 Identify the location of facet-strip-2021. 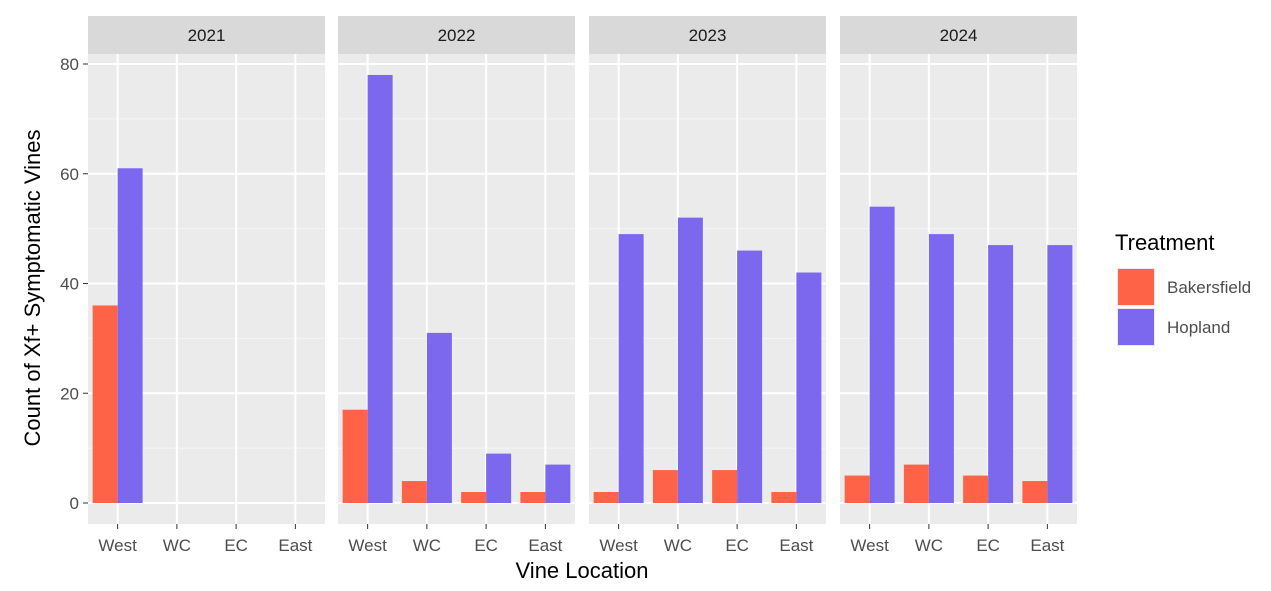
(206, 35).